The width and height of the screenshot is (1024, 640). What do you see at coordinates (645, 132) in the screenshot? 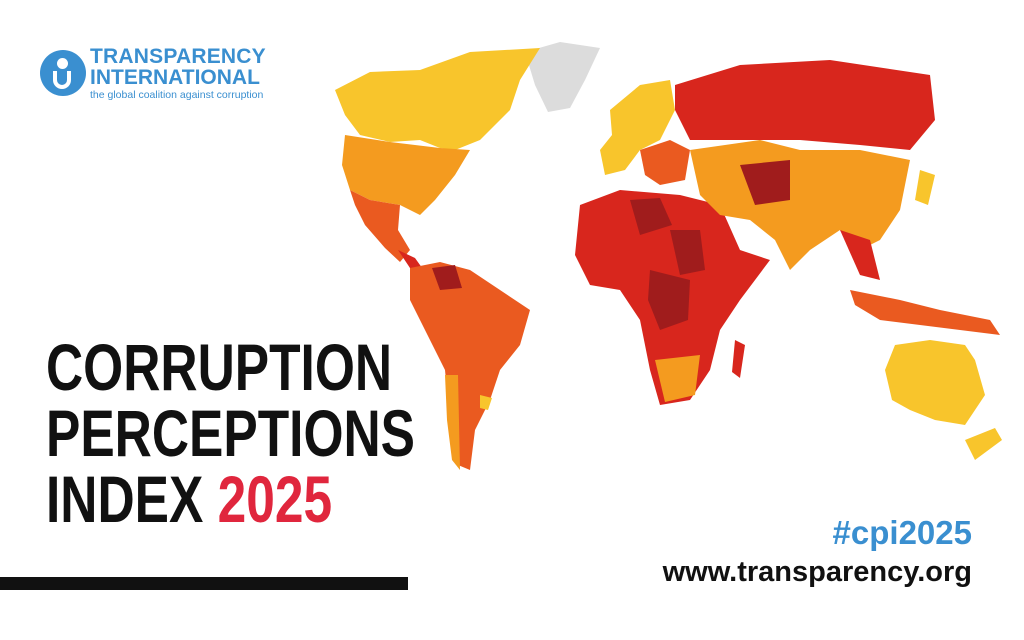
I see `europe` at bounding box center [645, 132].